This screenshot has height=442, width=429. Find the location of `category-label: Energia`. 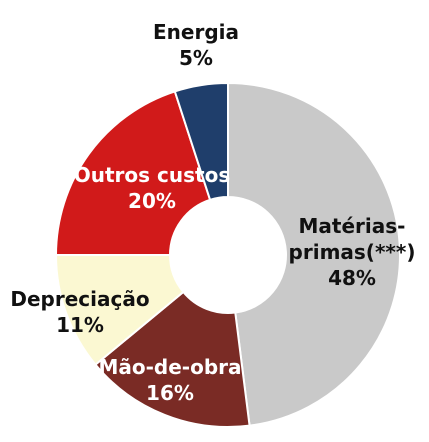

category-label: Energia is located at coordinates (196, 32).